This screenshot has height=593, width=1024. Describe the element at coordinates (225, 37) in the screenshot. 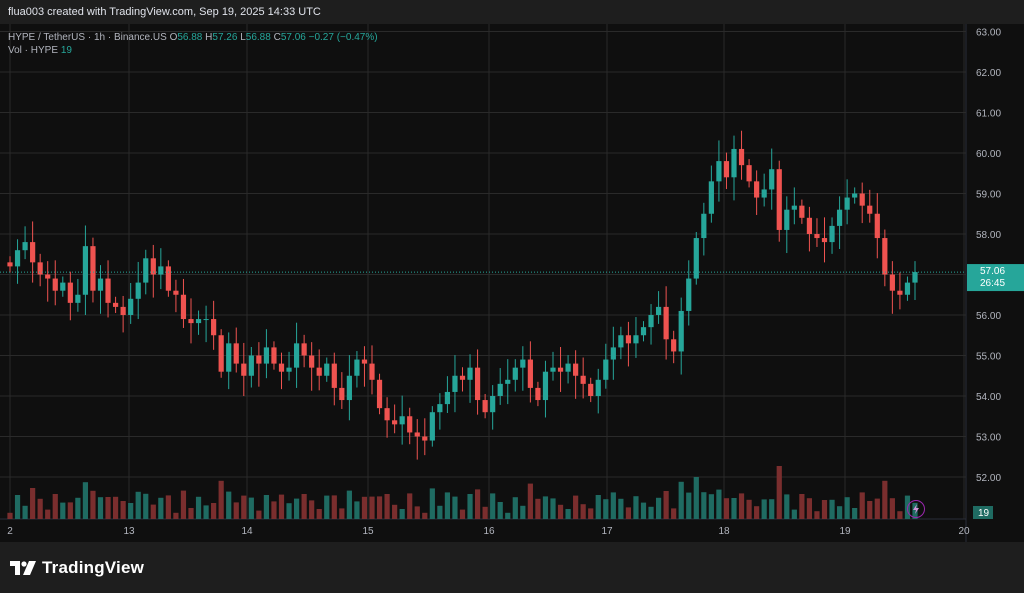

I see `high-value: 57.26` at that location.